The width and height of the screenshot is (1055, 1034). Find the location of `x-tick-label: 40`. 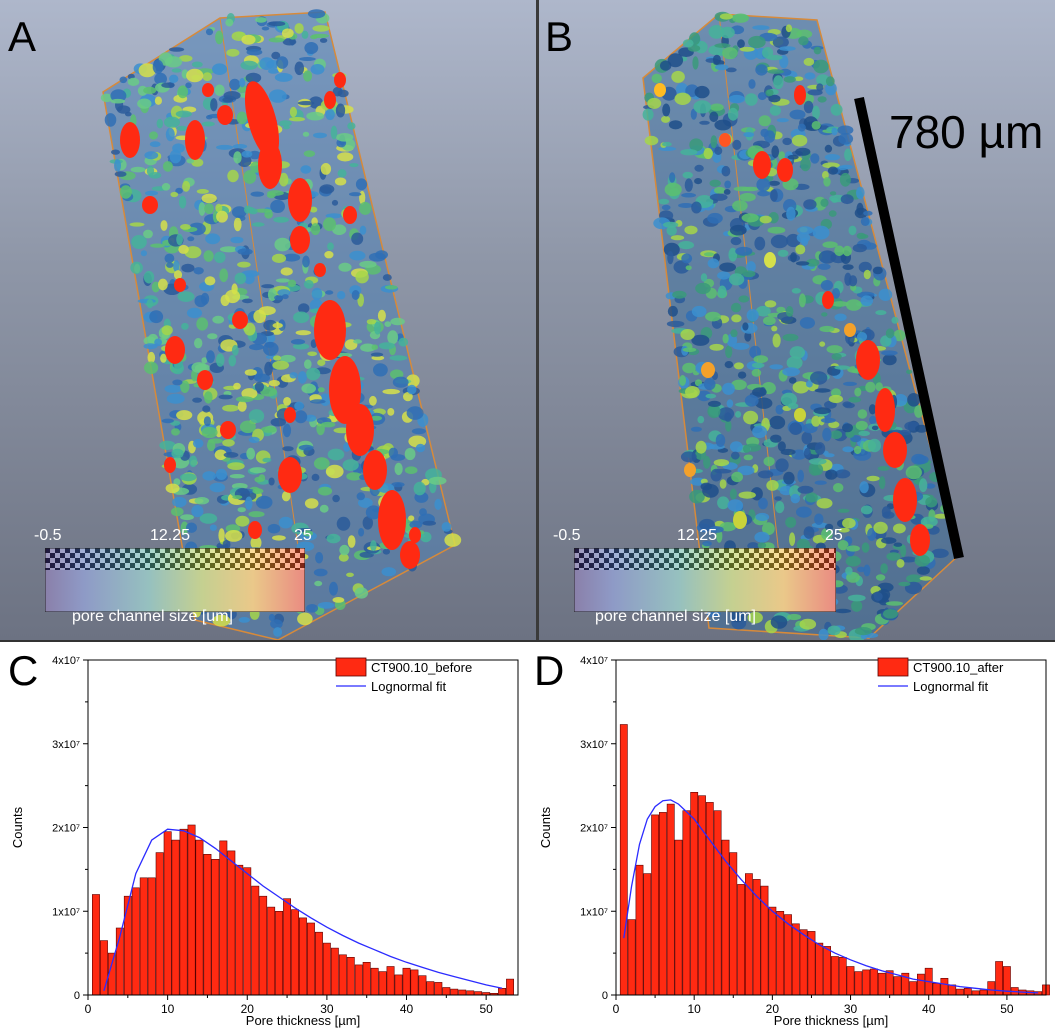

x-tick-label: 40 is located at coordinates (929, 1009).